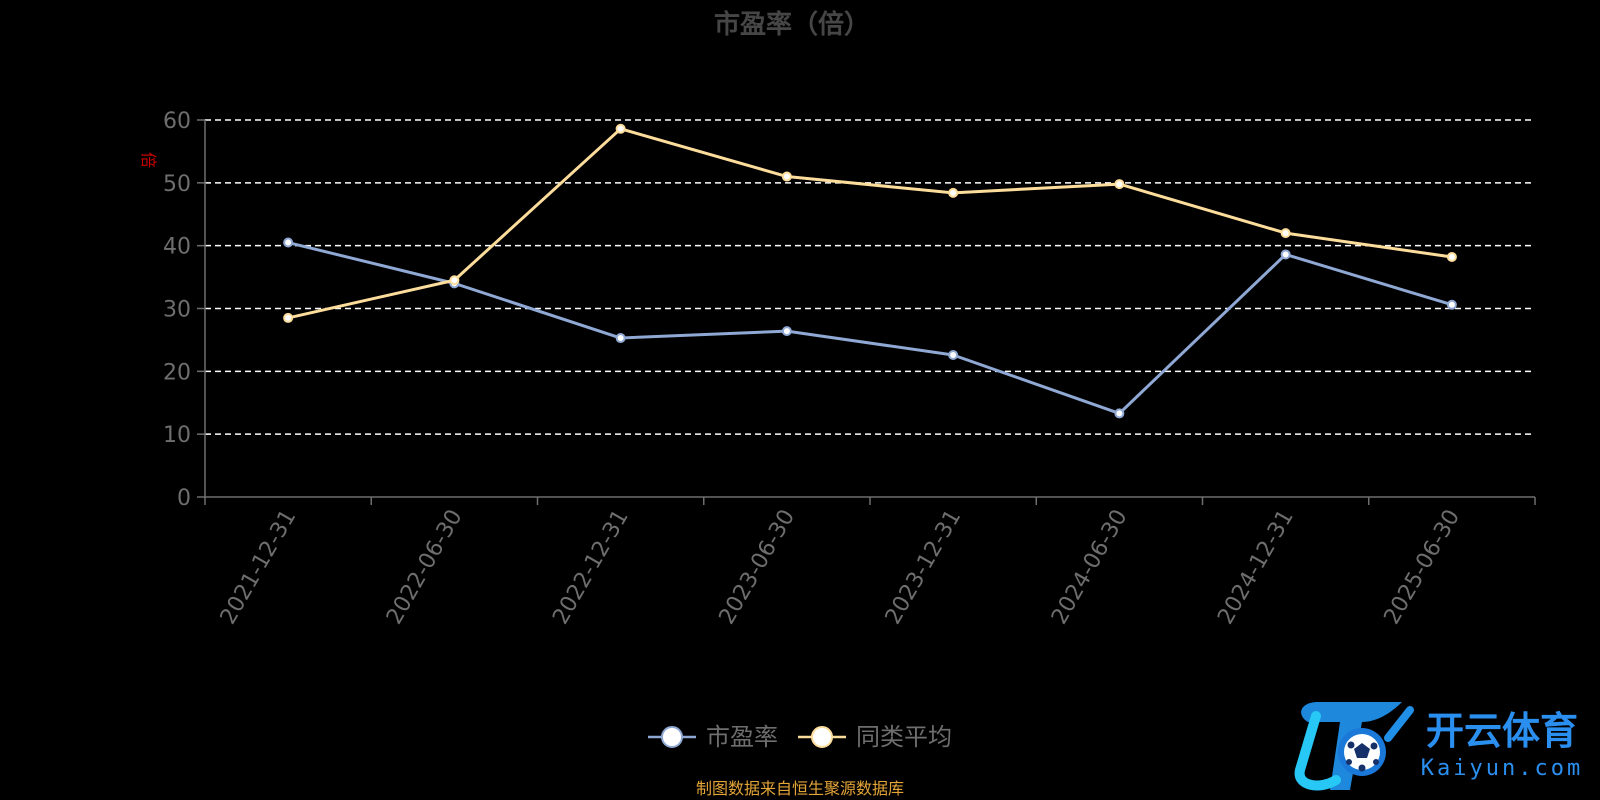  I want to click on kaiyun-logo-icon, so click(1354, 746).